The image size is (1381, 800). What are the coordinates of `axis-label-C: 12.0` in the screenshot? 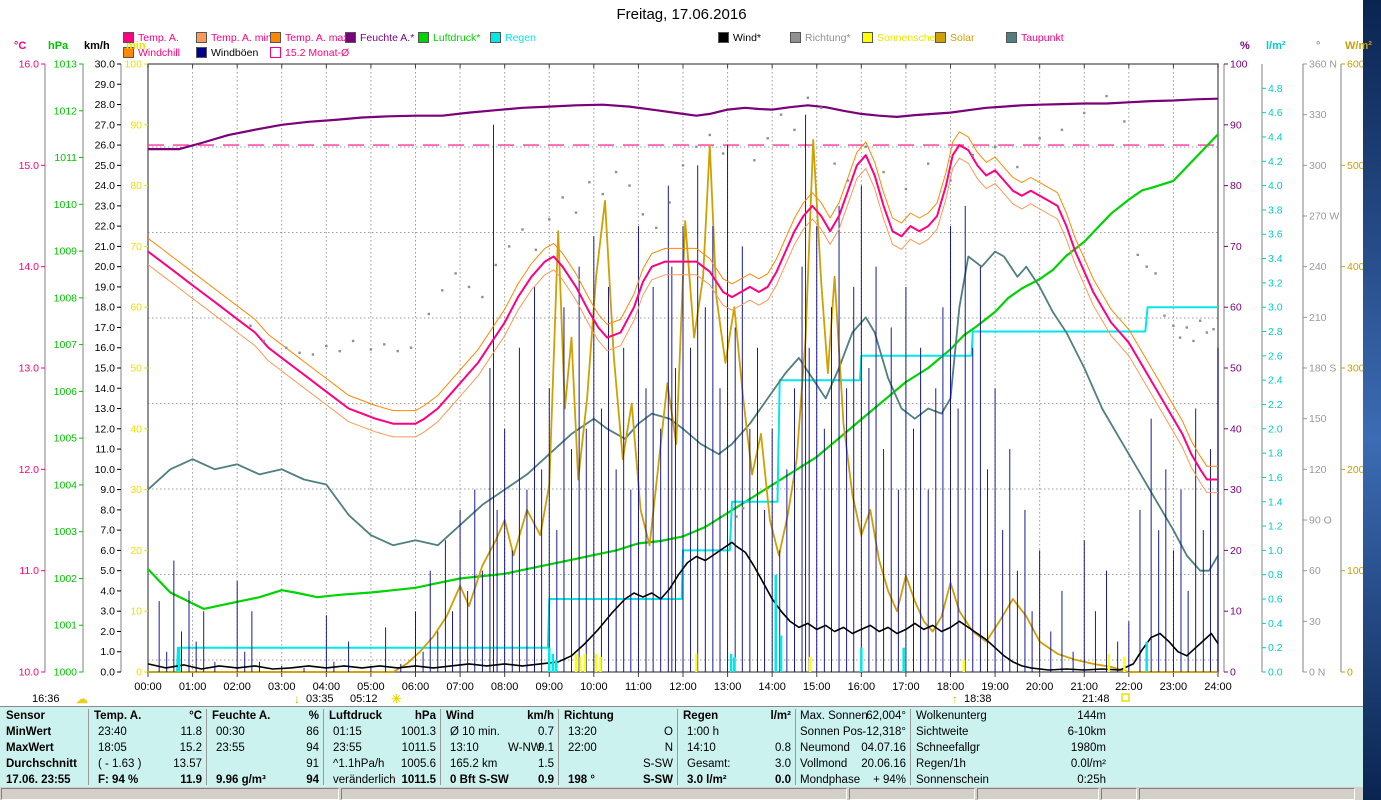 It's located at (29, 470).